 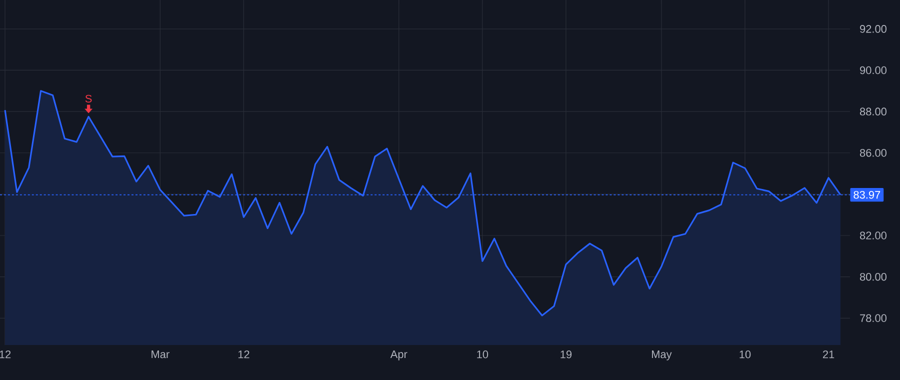 What do you see at coordinates (161, 354) in the screenshot?
I see `x-tick-label: Mar` at bounding box center [161, 354].